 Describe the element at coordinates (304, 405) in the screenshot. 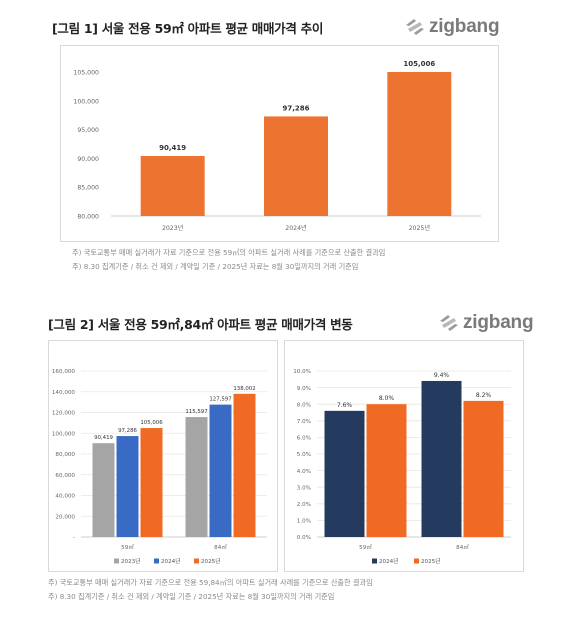

I see `y-tick-label: 8.0%` at that location.